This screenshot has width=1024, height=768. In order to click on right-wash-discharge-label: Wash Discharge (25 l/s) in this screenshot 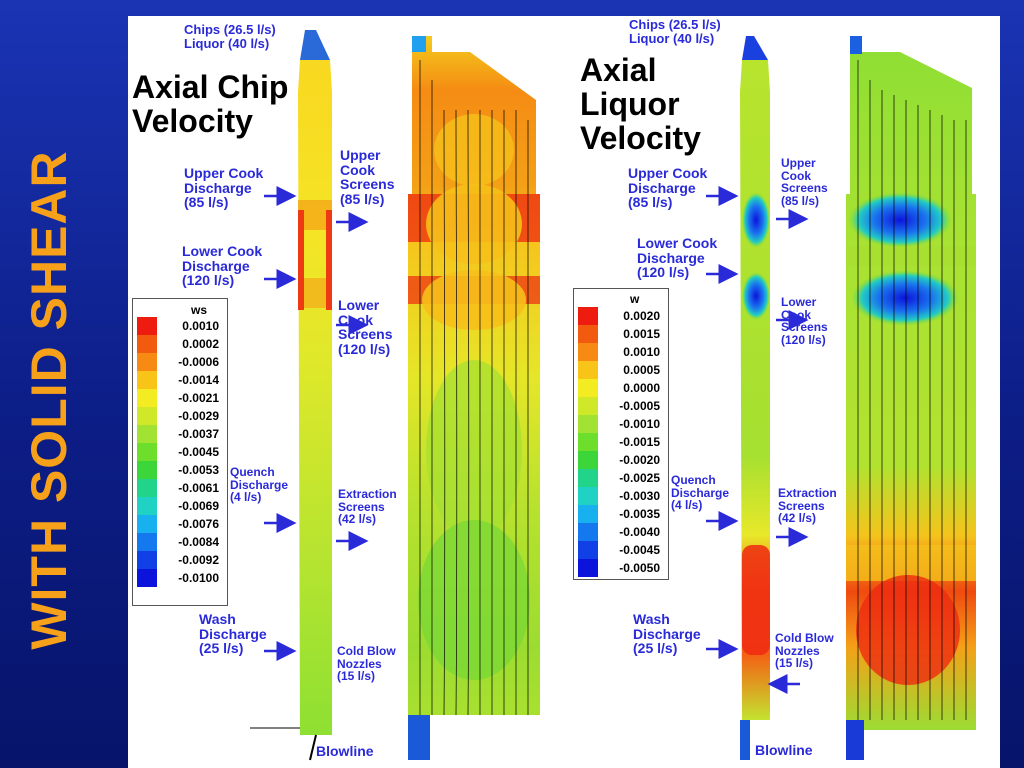, I will do `click(667, 634)`.